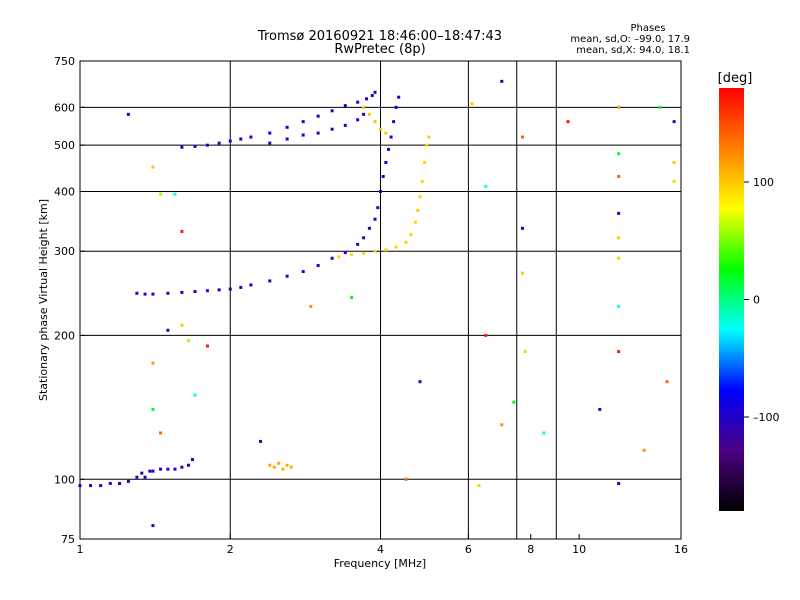 This screenshot has width=800, height=600. What do you see at coordinates (380, 563) in the screenshot?
I see `x-axis-label: Frequency [MHz]` at bounding box center [380, 563].